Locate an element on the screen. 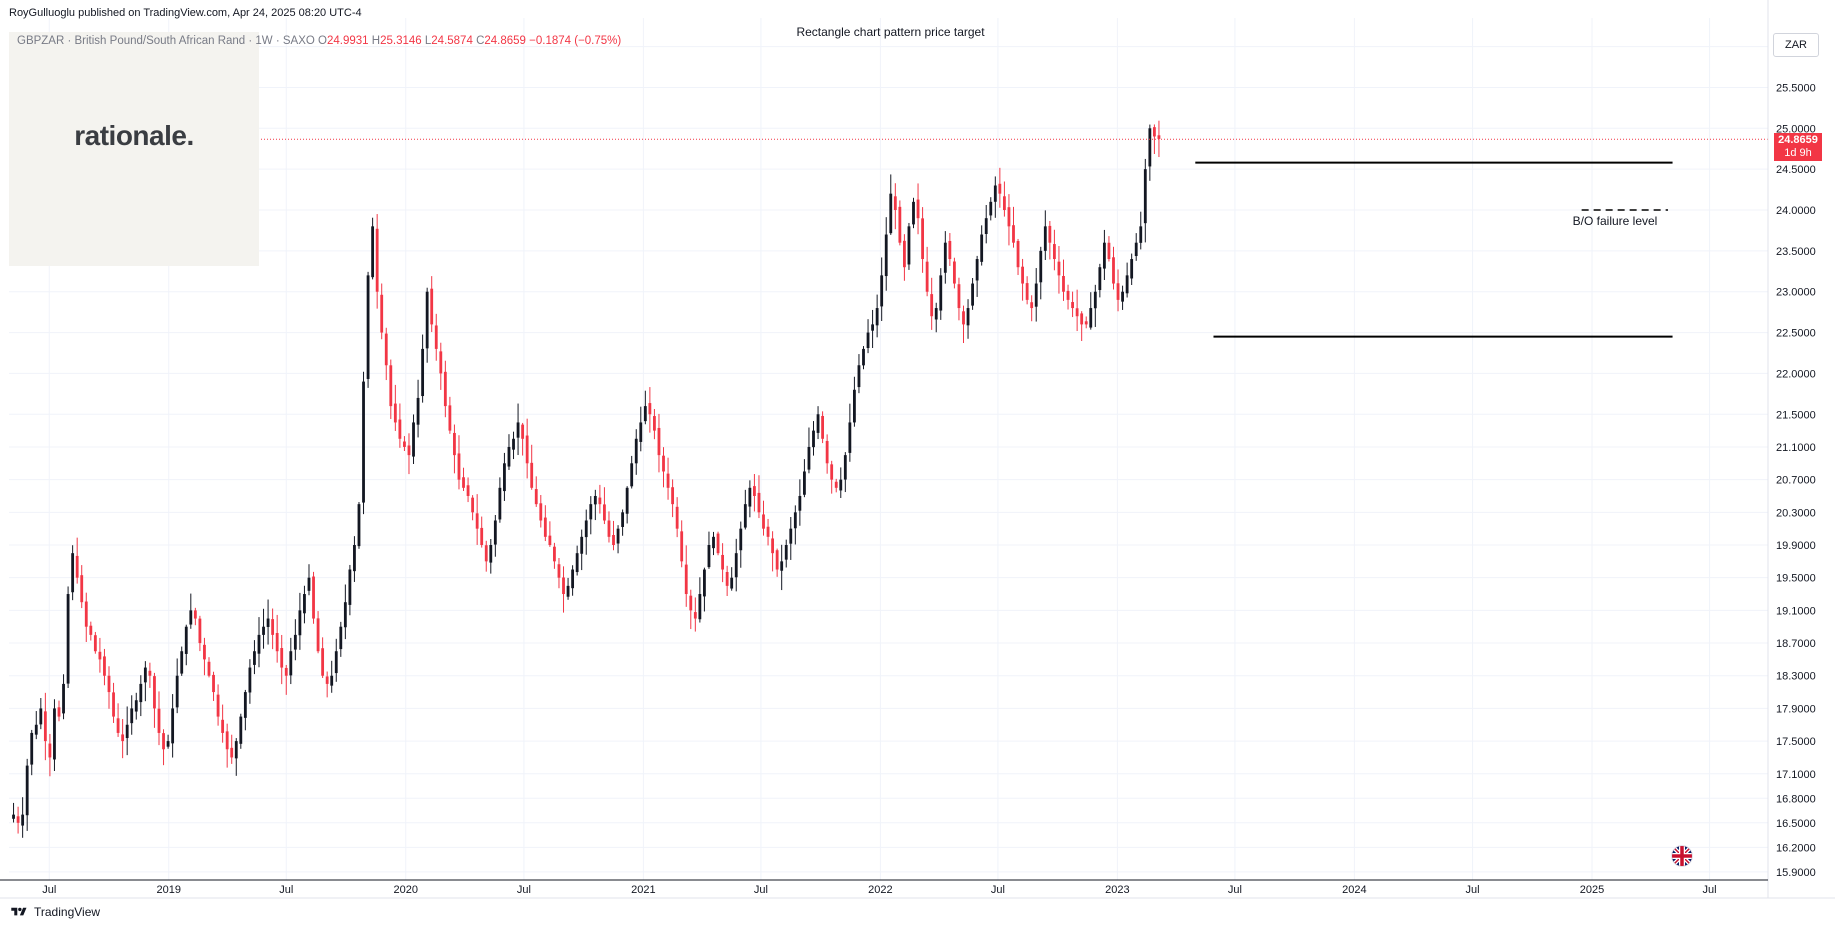 This screenshot has width=1835, height=931. y-tick-label: 25.5000 is located at coordinates (1796, 88).